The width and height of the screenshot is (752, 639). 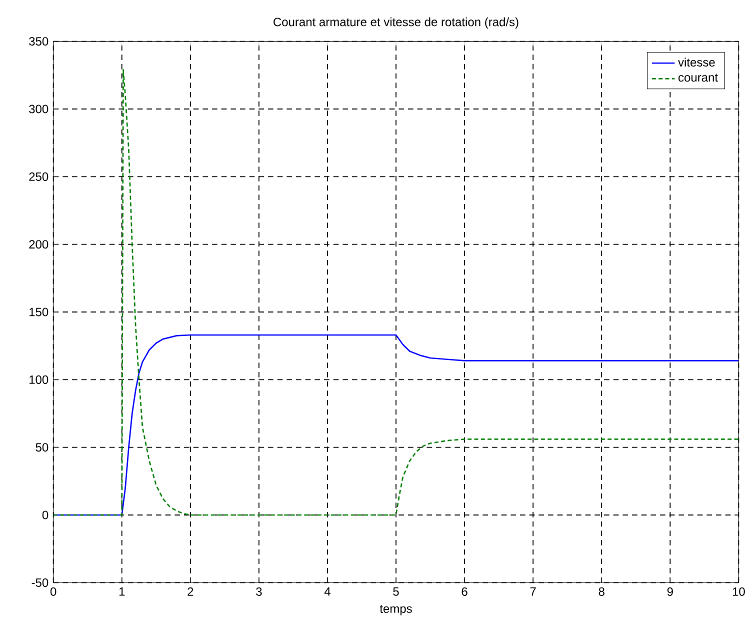 What do you see at coordinates (533, 592) in the screenshot?
I see `x-tick-label: 7` at bounding box center [533, 592].